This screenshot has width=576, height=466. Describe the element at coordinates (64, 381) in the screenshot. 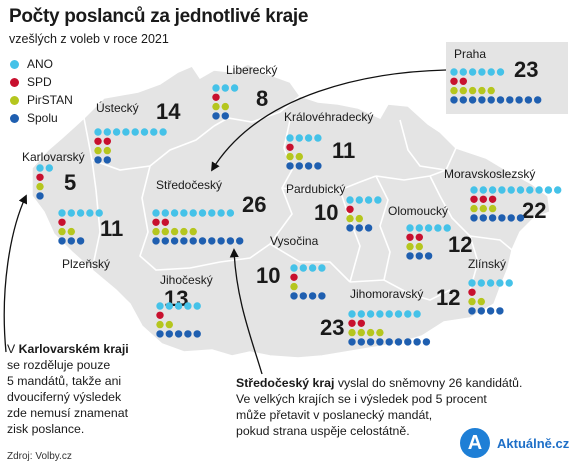

I see `karlovarsky-note-line3: 5 mandátů, takže ani` at that location.